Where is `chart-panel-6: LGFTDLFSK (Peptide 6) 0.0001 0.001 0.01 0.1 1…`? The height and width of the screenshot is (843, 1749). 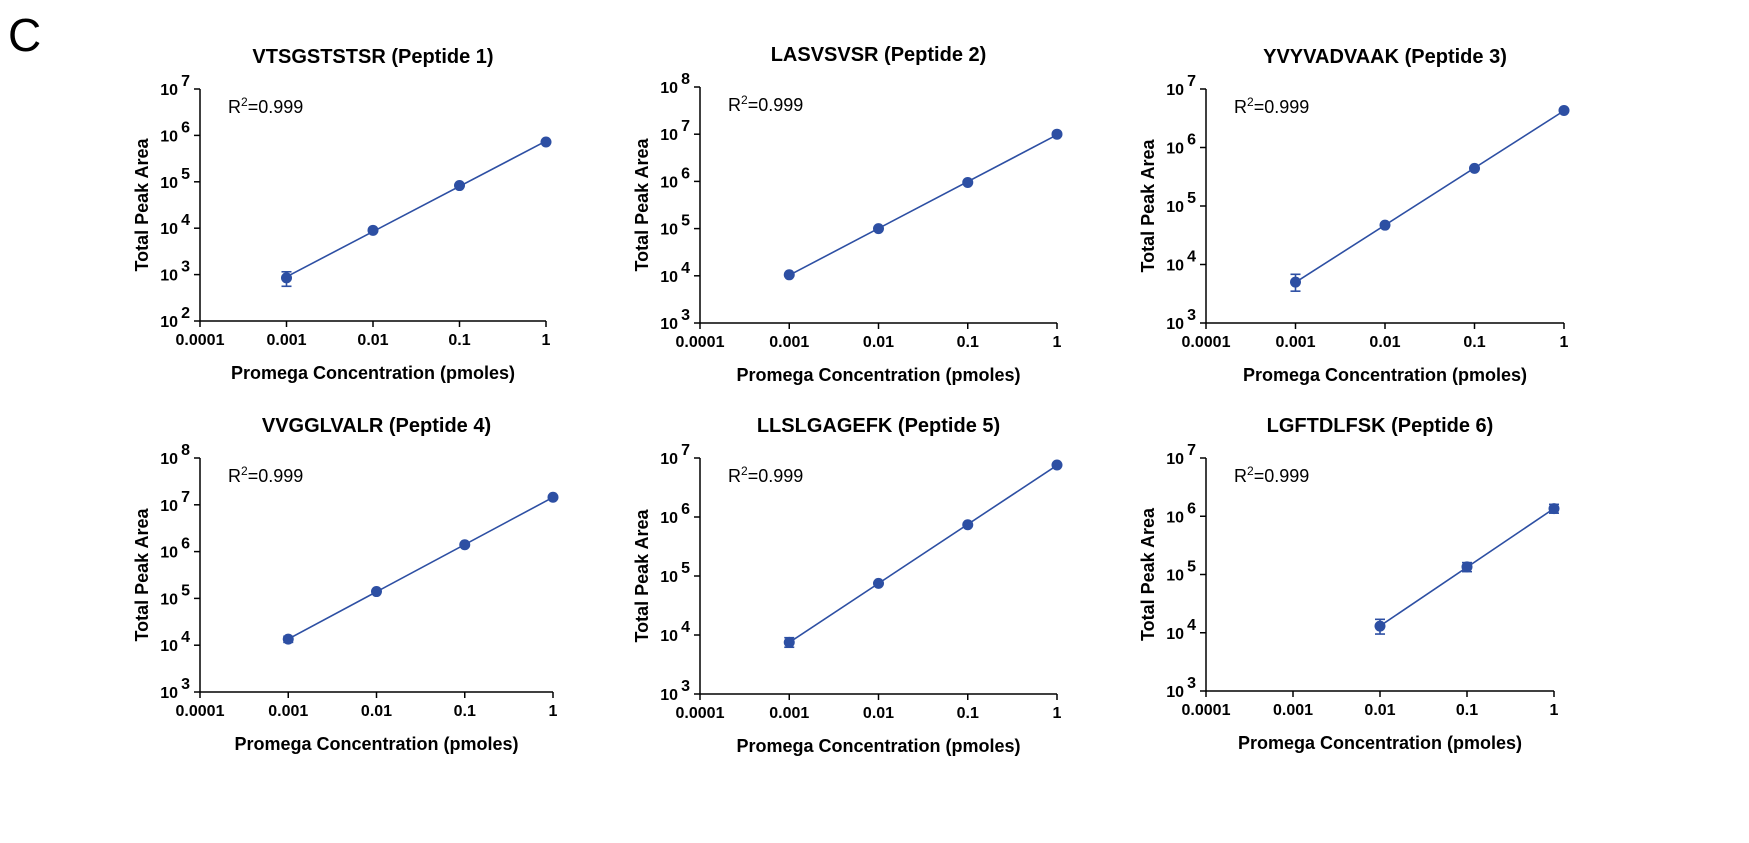 chart-panel-6: LGFTDLFSK (Peptide 6) 0.0001 0.001 0.01 0.1 1… is located at coordinates (1349, 584).